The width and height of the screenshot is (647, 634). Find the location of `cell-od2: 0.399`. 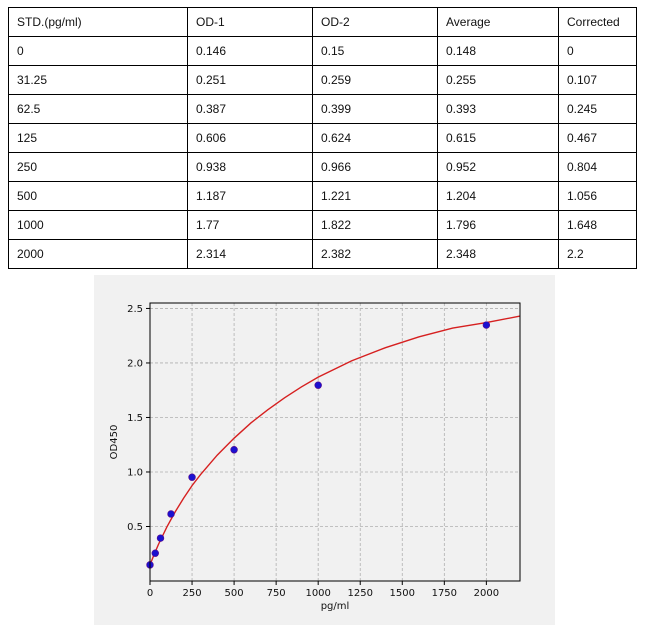

cell-od2: 0.399 is located at coordinates (375, 109).